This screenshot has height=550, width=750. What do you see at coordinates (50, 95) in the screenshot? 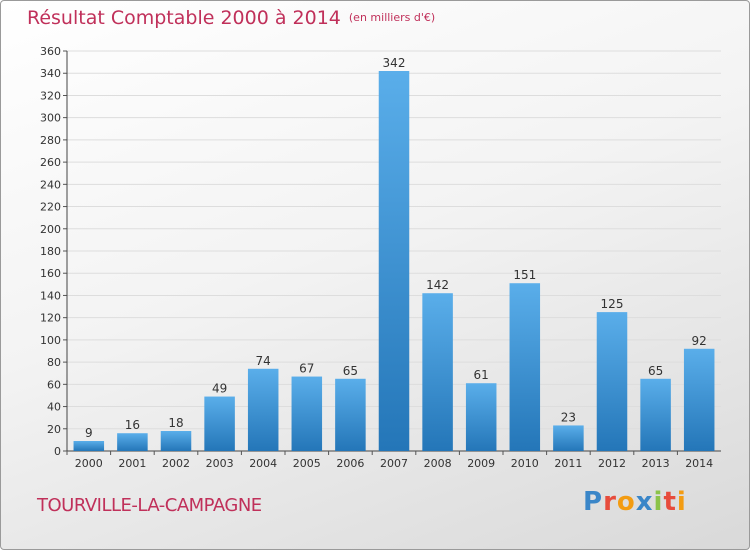
I see `y-tick-label: 320` at bounding box center [50, 95].